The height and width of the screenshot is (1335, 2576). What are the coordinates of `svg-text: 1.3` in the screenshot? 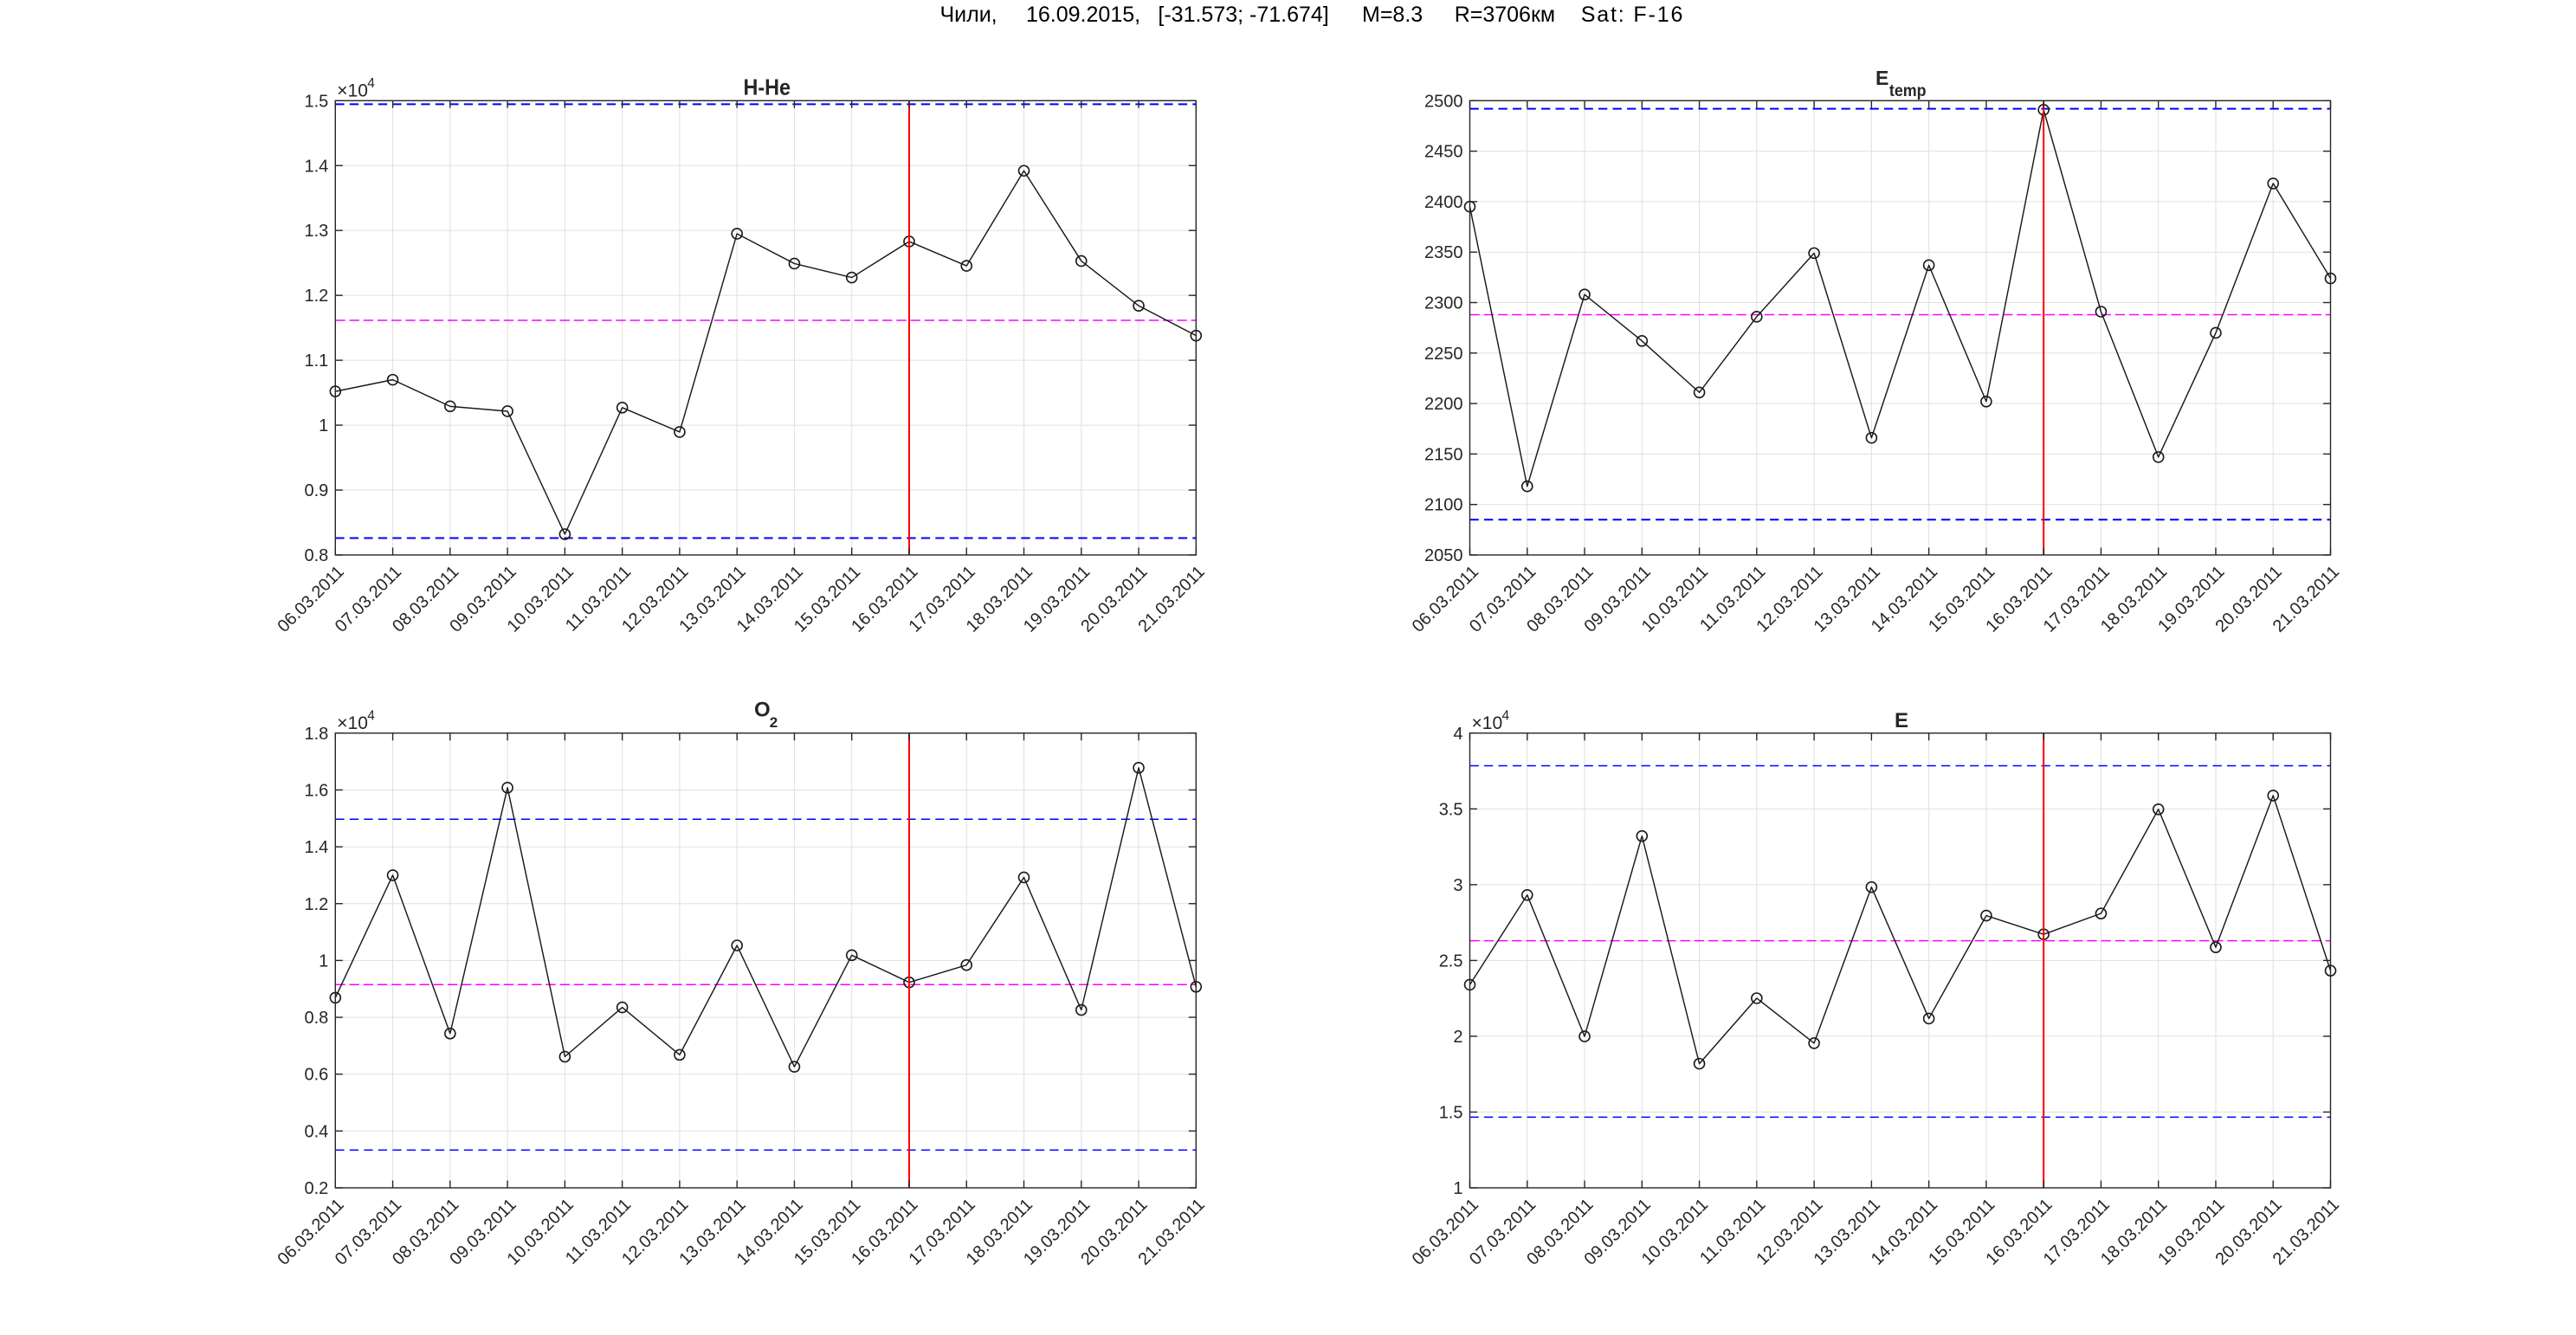 It's located at (316, 232).